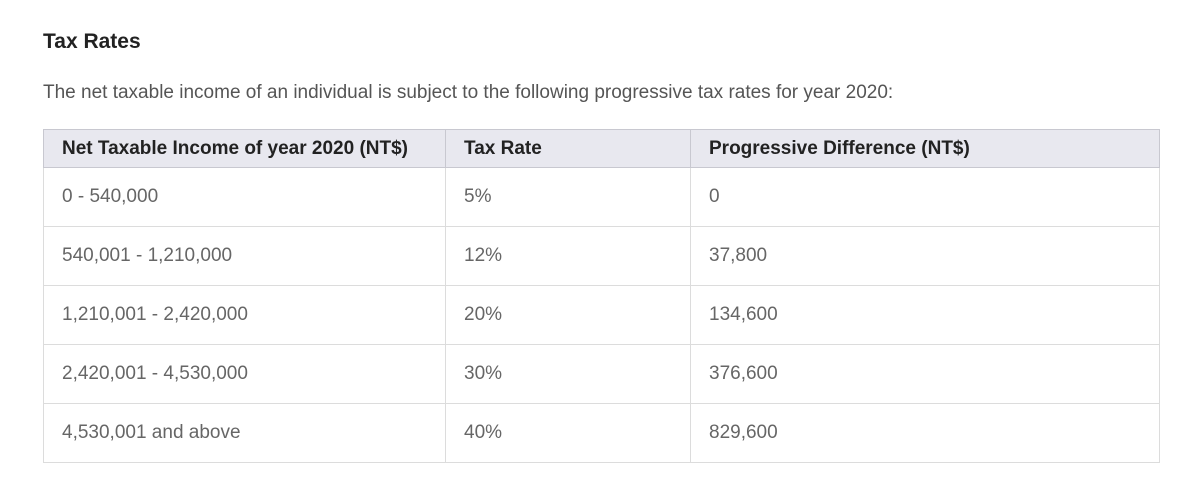 This screenshot has width=1200, height=494. I want to click on table-cell: 0 - 540,000, so click(244, 197).